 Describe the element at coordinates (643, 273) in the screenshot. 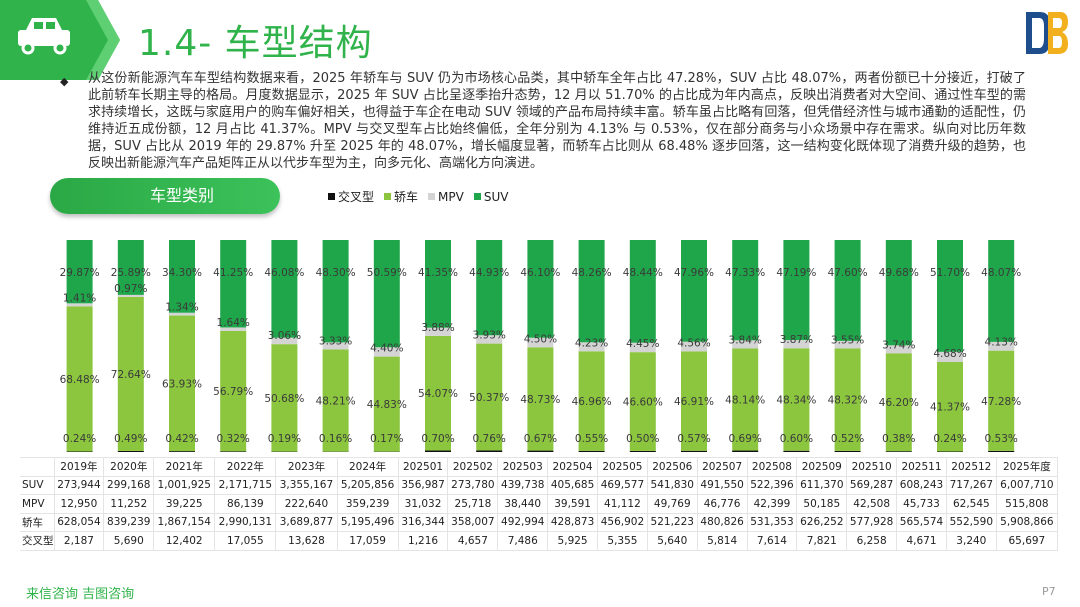

I see `data-label: 48.44%` at that location.